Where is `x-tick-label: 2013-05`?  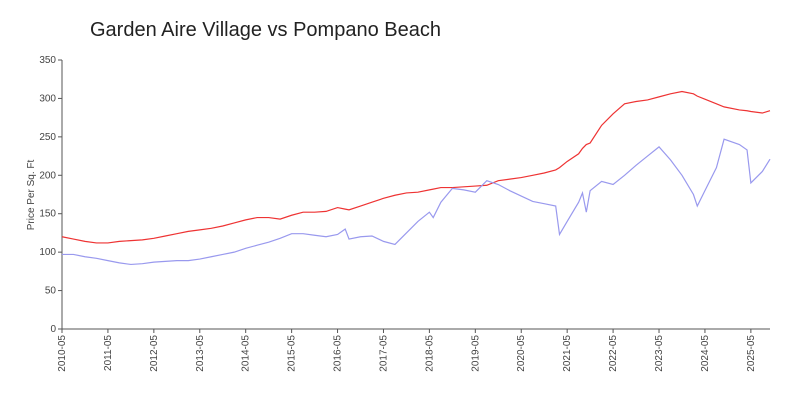 x-tick-label: 2013-05 is located at coordinates (200, 353).